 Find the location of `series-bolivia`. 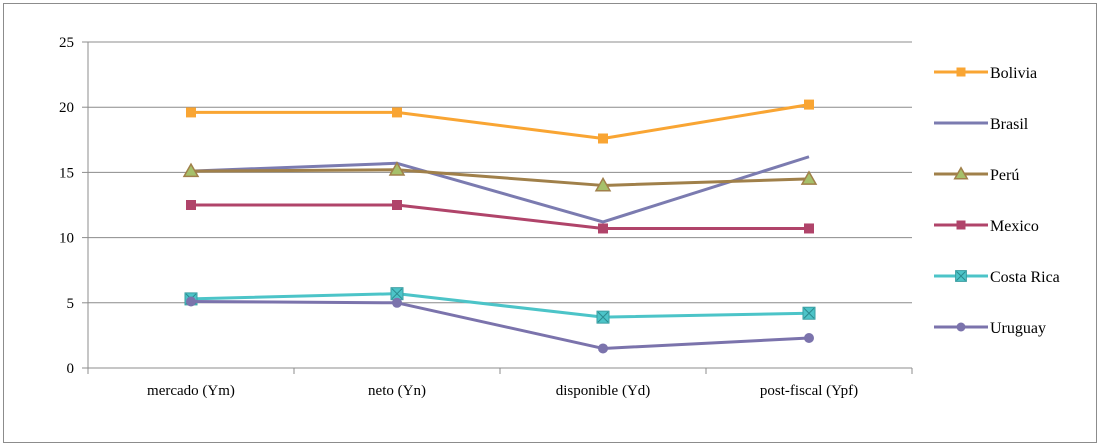

series-bolivia is located at coordinates (500, 121).